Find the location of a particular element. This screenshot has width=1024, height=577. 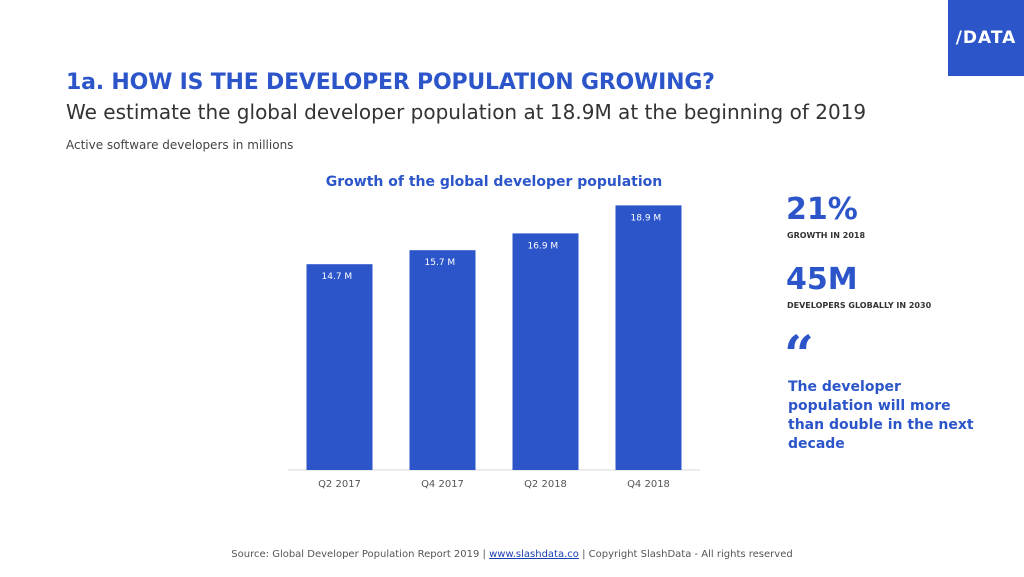

bar-data-label: 16.9 M is located at coordinates (543, 246).